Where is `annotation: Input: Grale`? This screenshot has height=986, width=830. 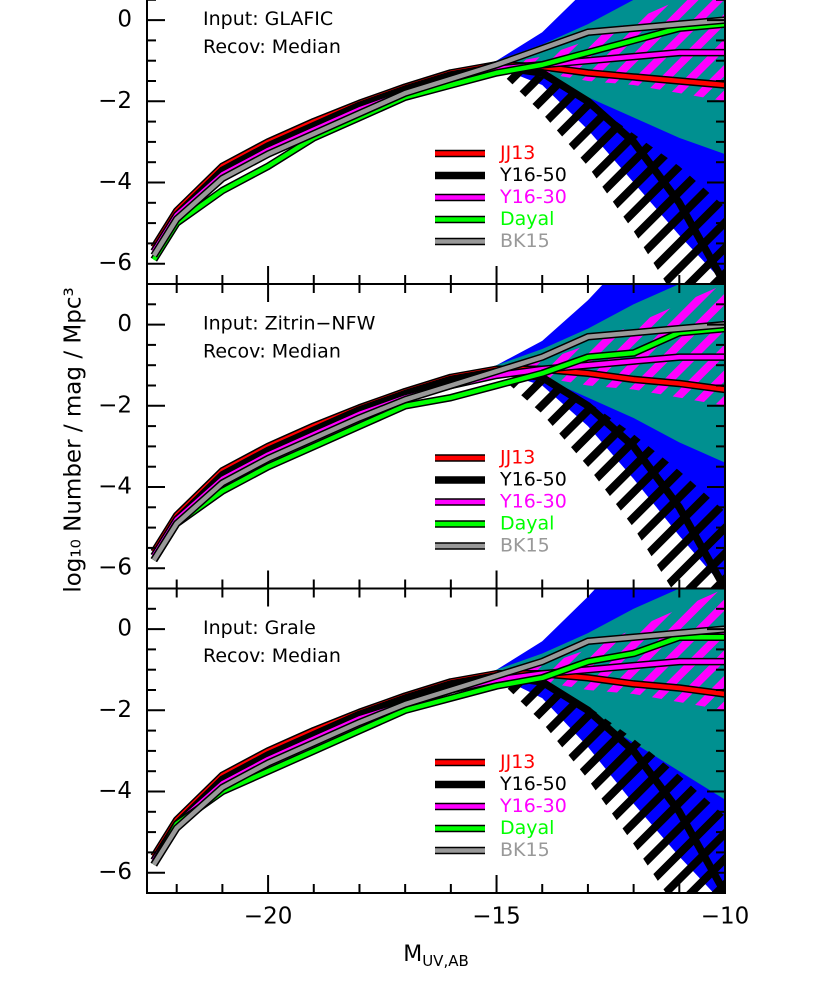 annotation: Input: Grale is located at coordinates (259, 628).